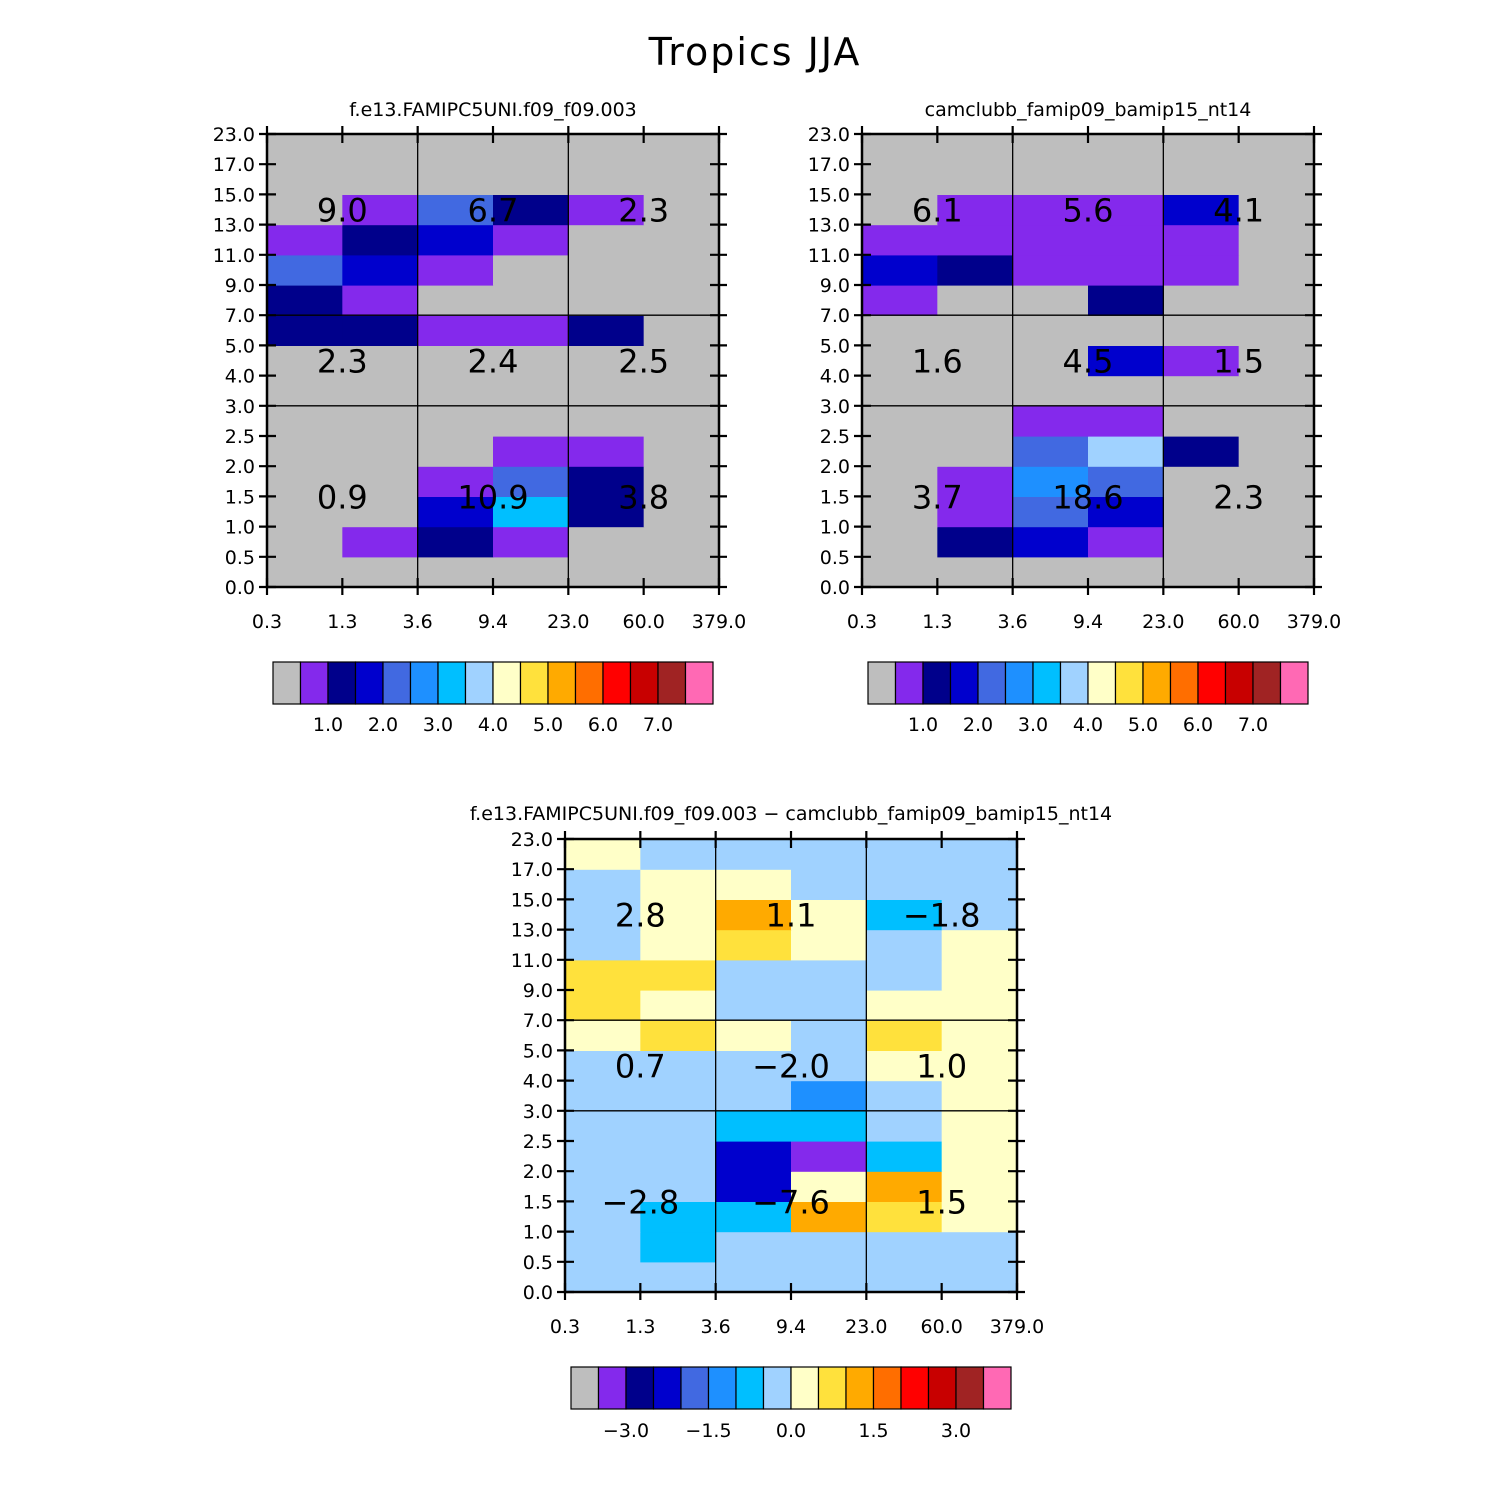 Image resolution: width=1510 pixels, height=1510 pixels. Describe the element at coordinates (643, 362) in the screenshot. I see `section-total: 2.5` at that location.